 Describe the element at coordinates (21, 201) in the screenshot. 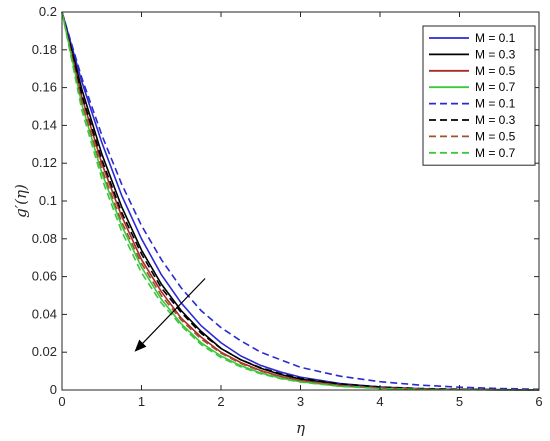

I see `y-axis-label: g′(η)` at that location.